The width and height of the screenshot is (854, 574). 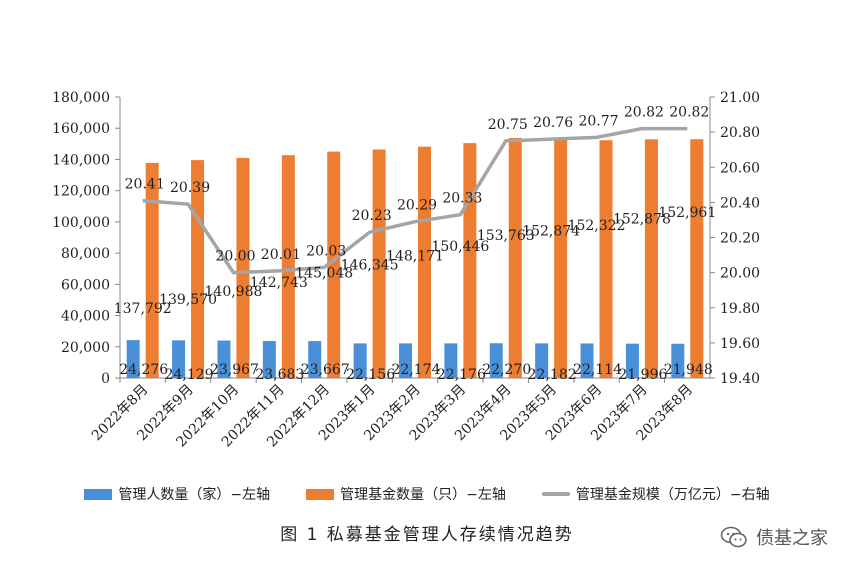 What do you see at coordinates (687, 213) in the screenshot?
I see `data-label-funds: 152,961` at bounding box center [687, 213].